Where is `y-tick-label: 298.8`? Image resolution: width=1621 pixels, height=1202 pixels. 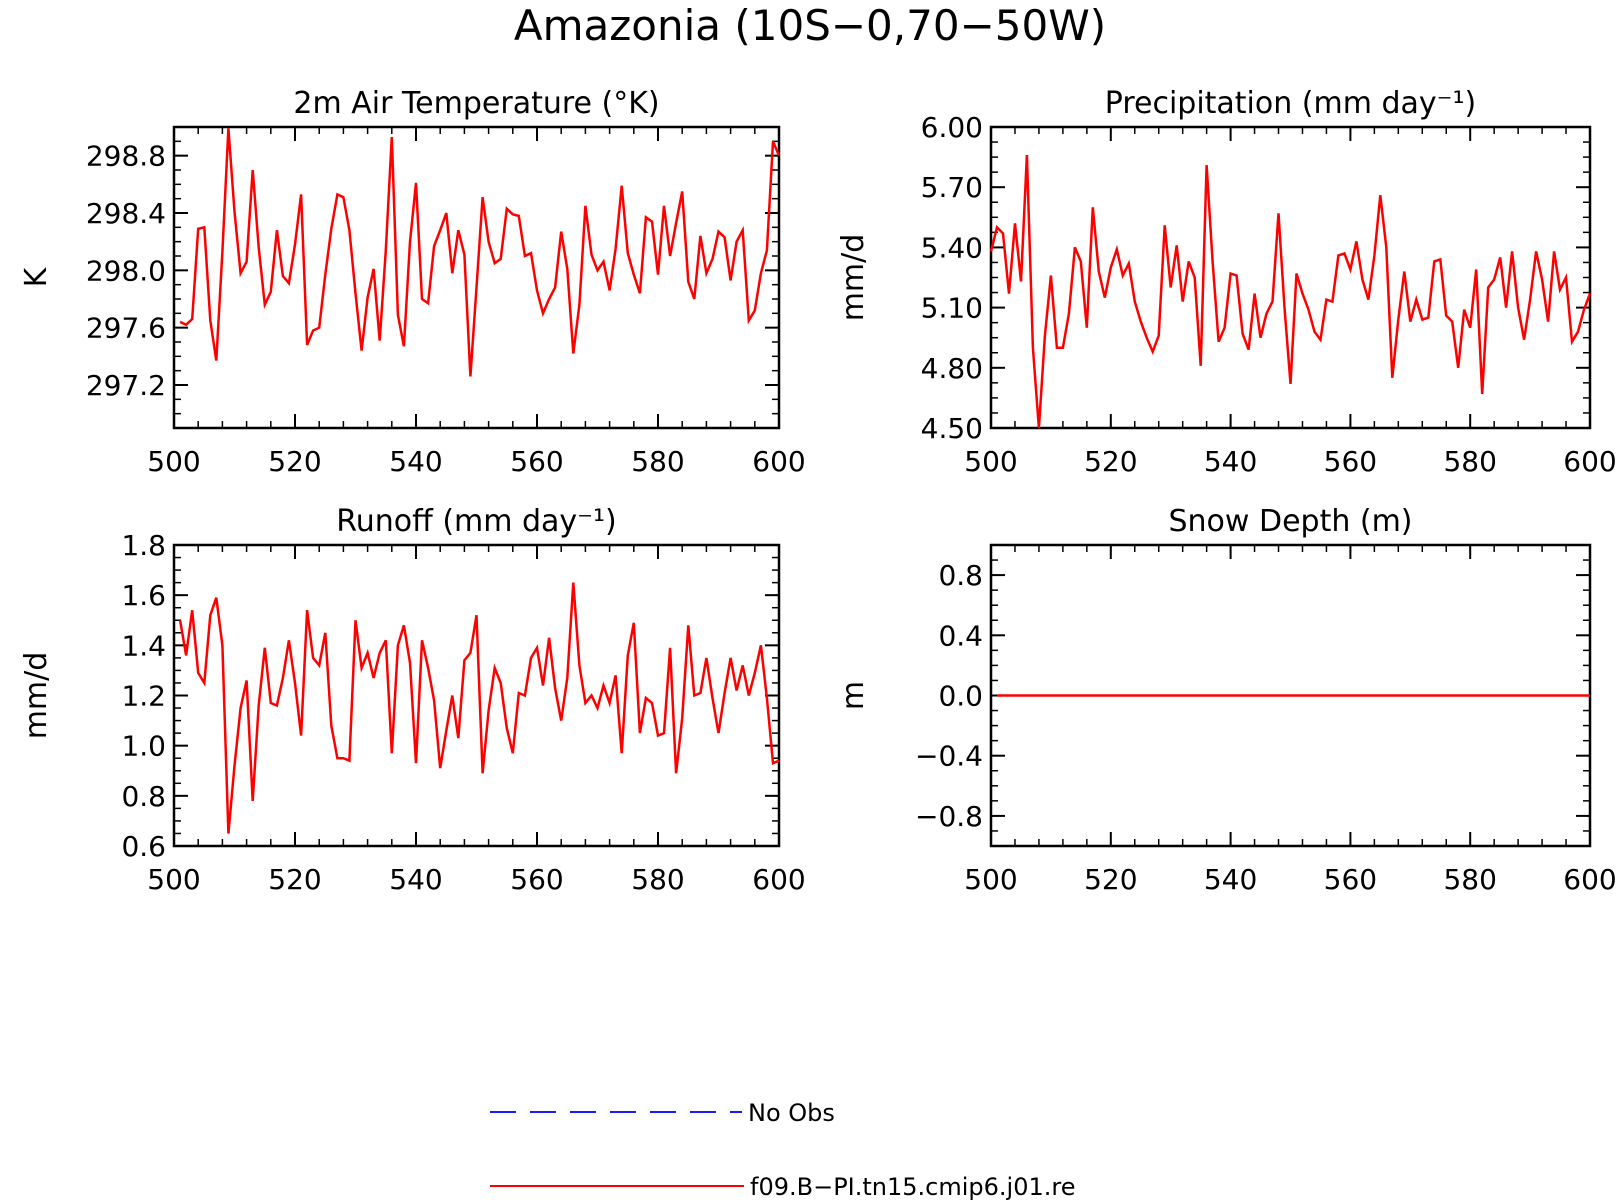
y-tick-label: 298.8 is located at coordinates (126, 156).